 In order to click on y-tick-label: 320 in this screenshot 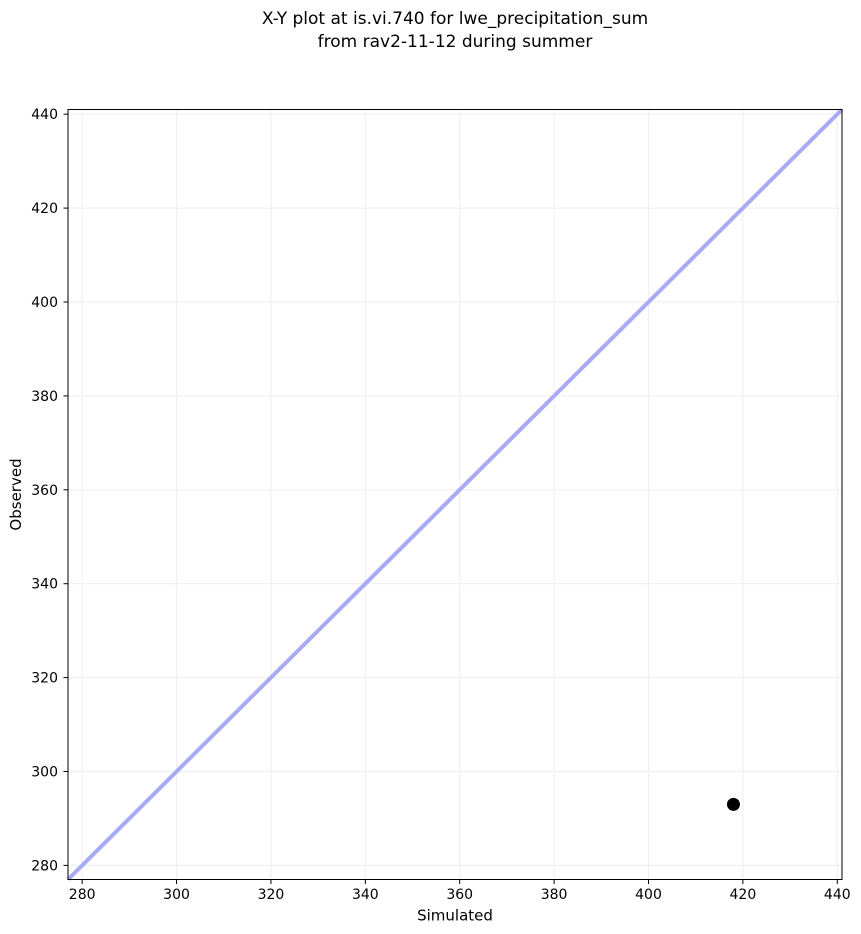, I will do `click(44, 679)`.